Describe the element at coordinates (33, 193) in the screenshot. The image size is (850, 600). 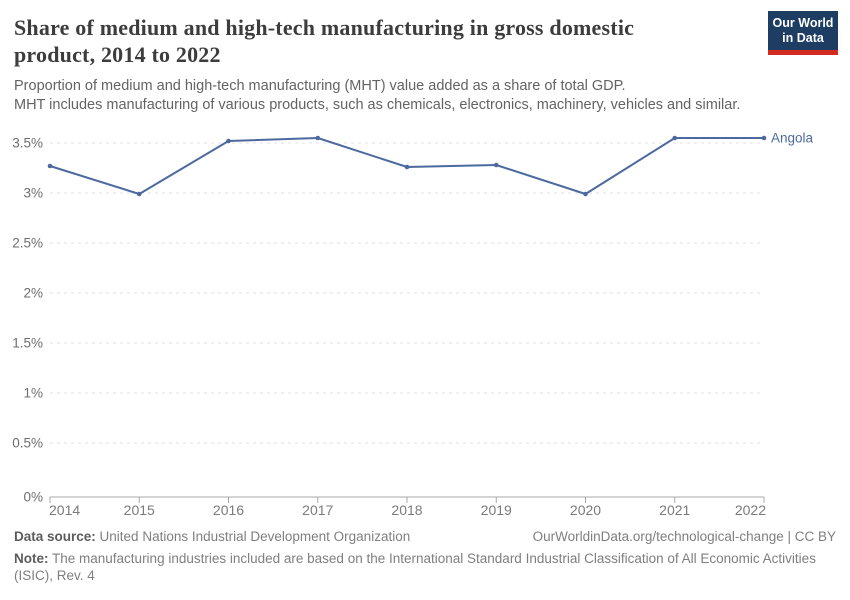
I see `y-tick-label: 3%` at that location.